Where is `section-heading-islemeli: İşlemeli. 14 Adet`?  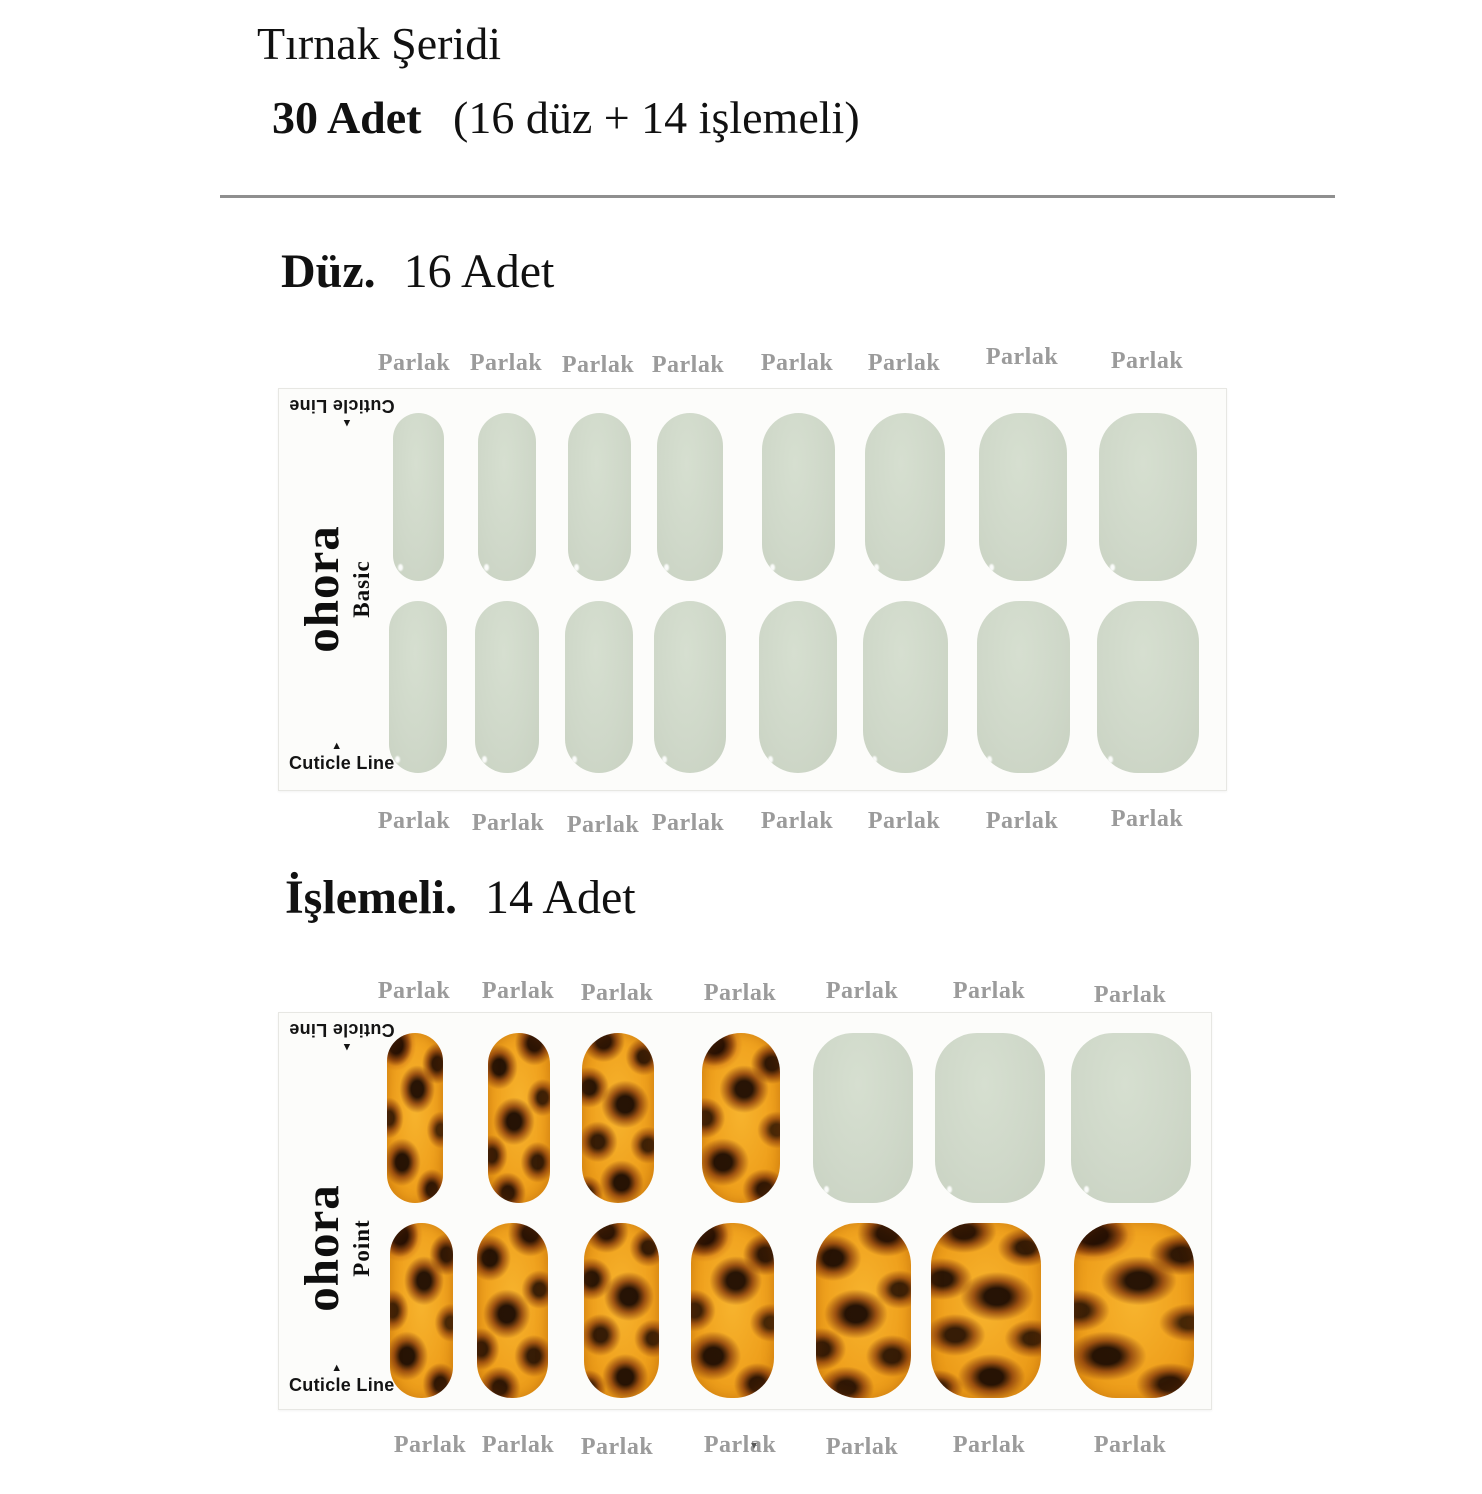 section-heading-islemeli: İşlemeli. 14 Adet is located at coordinates (460, 898).